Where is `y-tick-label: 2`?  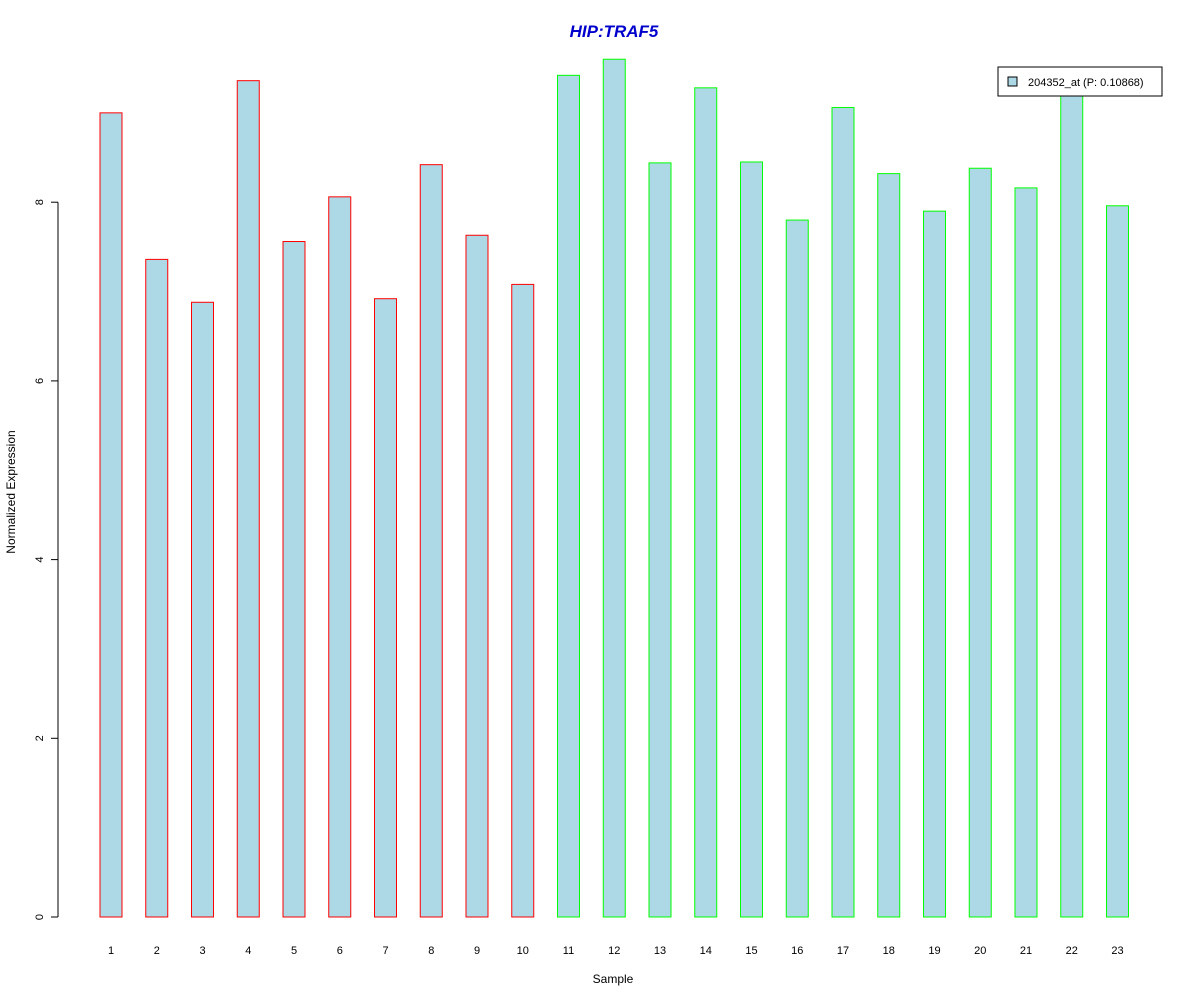
y-tick-label: 2 is located at coordinates (40, 738).